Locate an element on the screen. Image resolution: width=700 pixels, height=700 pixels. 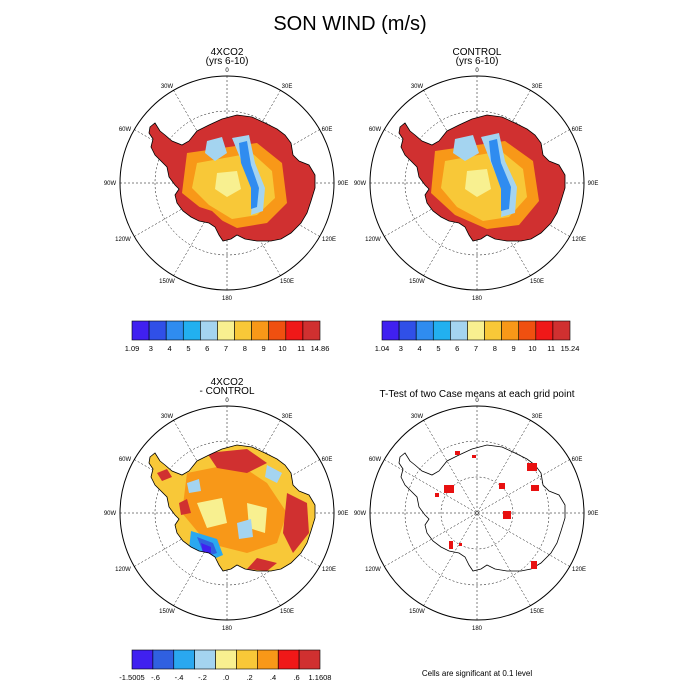
colorbar-label: 15.24 is located at coordinates (570, 348).